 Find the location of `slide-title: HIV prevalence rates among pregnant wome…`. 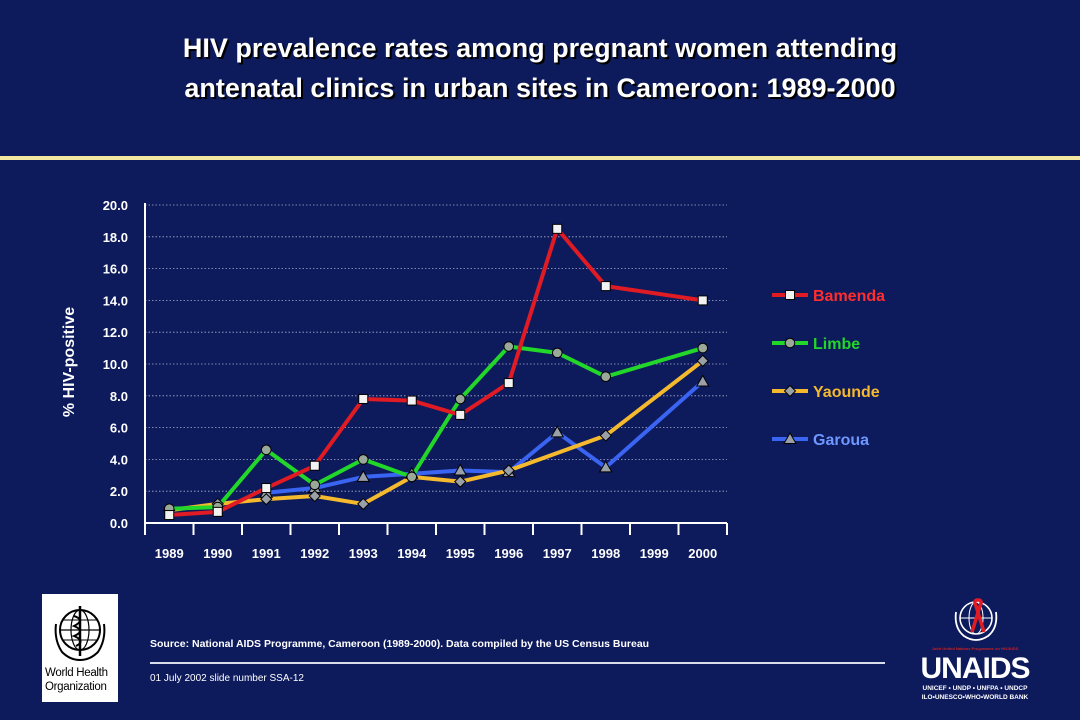

slide-title: HIV prevalence rates among pregnant wome… is located at coordinates (540, 68).